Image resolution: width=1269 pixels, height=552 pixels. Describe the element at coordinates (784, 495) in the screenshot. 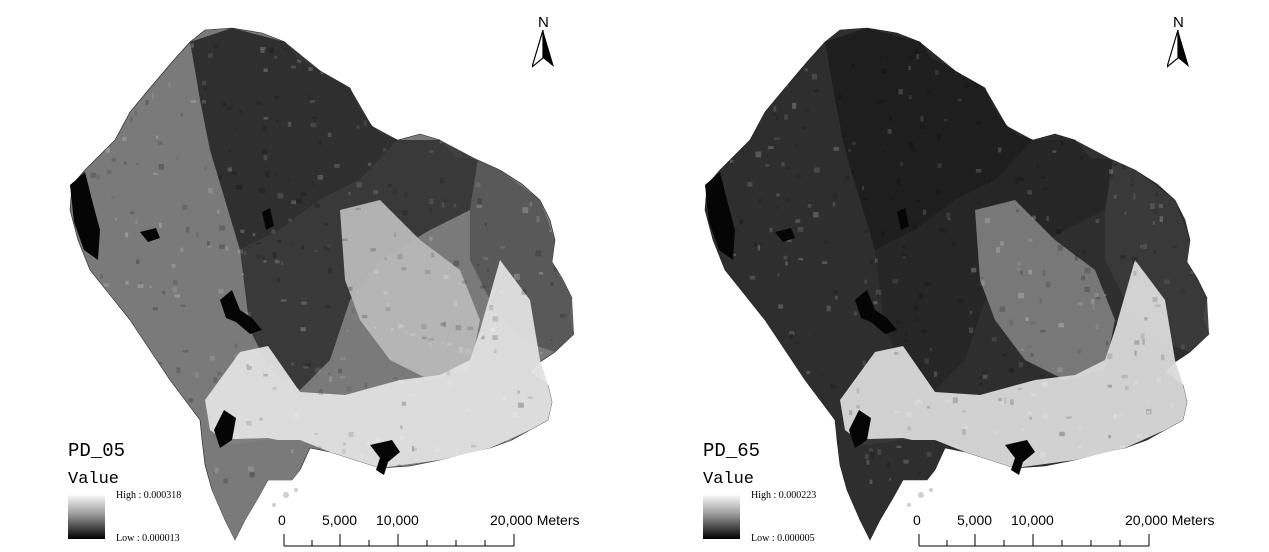

I see `legend-high-label: High : 0.000223` at that location.